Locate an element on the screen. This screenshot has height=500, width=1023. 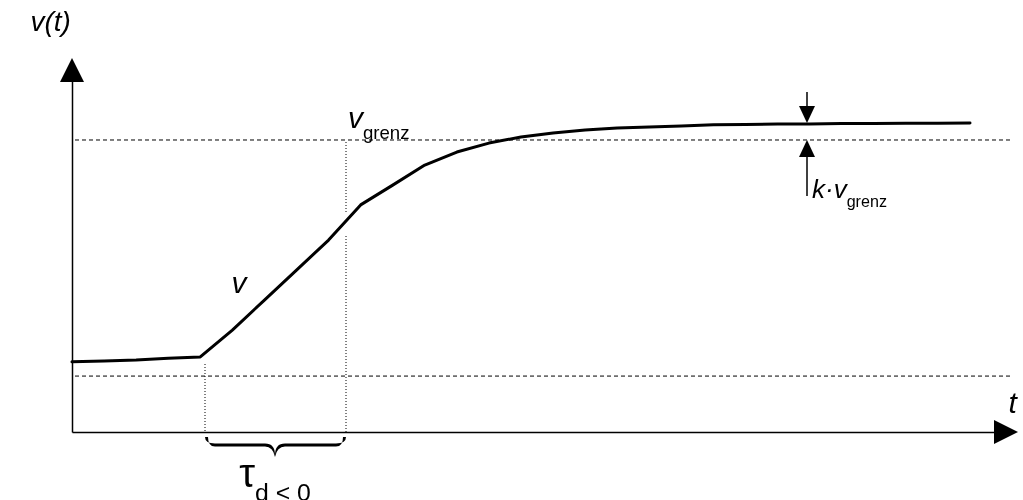
annotation: k·v$_{grenz}$ is located at coordinates (849, 192).